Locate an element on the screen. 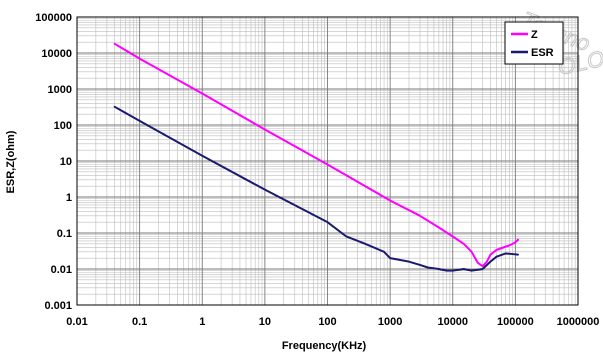  legend: Z ESR is located at coordinates (534, 43).